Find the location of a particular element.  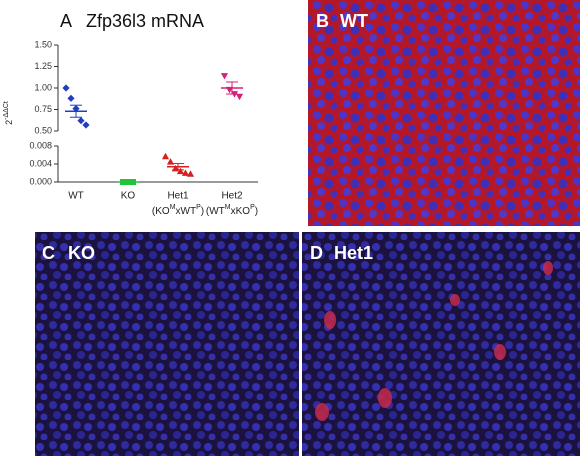

panel-letter: C is located at coordinates (48, 253).